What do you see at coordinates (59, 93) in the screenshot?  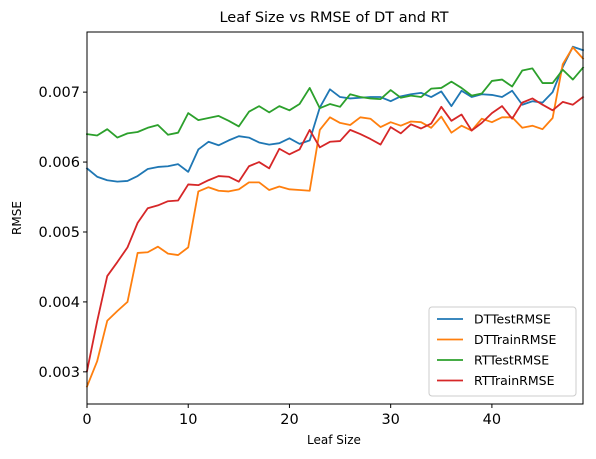 I see `y-tick-label: 0.007` at bounding box center [59, 93].